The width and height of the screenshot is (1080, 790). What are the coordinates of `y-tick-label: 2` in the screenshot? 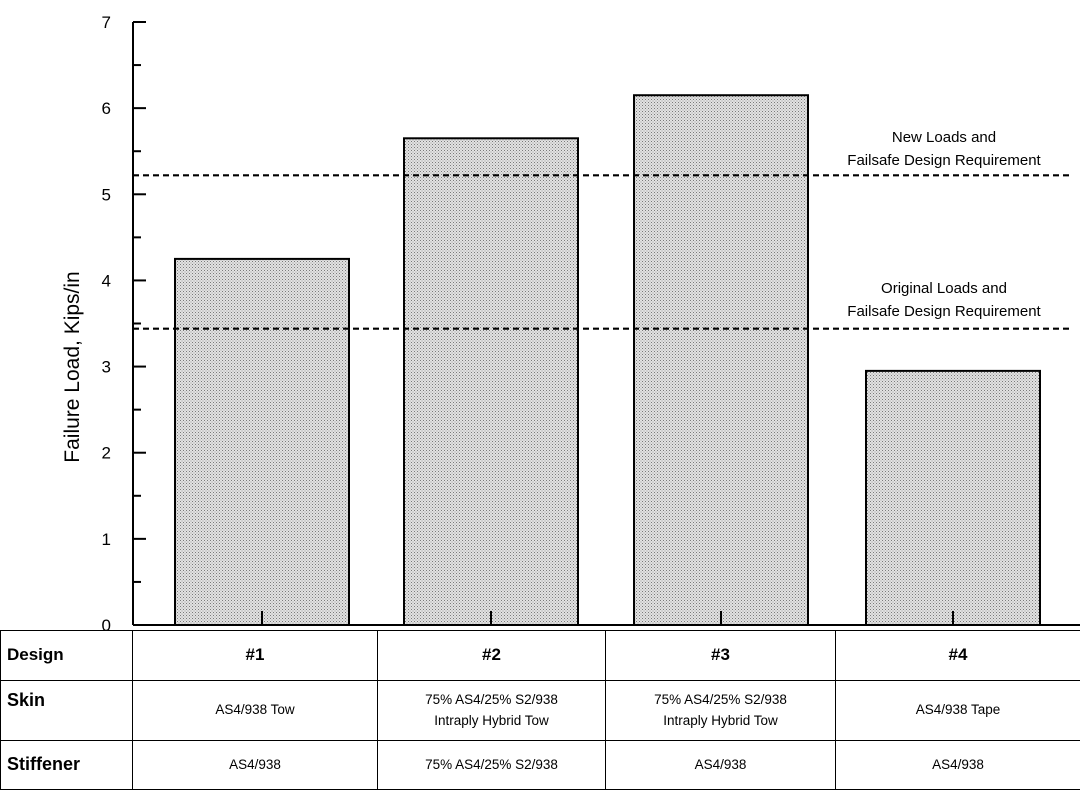 It's located at (106, 453).